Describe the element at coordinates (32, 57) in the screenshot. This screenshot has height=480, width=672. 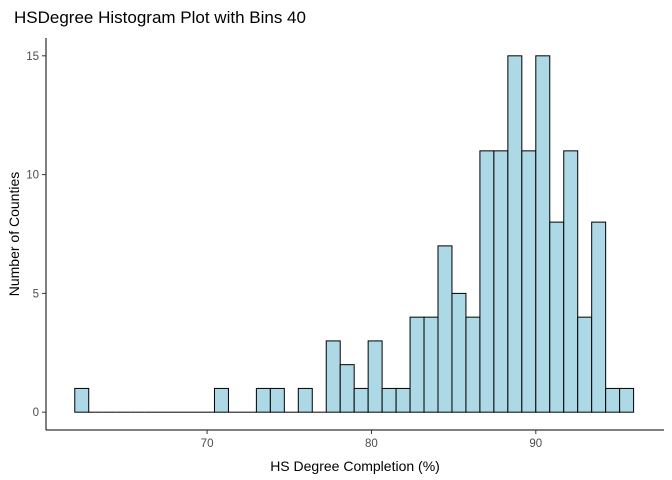
I see `y-tick-label: 15` at that location.